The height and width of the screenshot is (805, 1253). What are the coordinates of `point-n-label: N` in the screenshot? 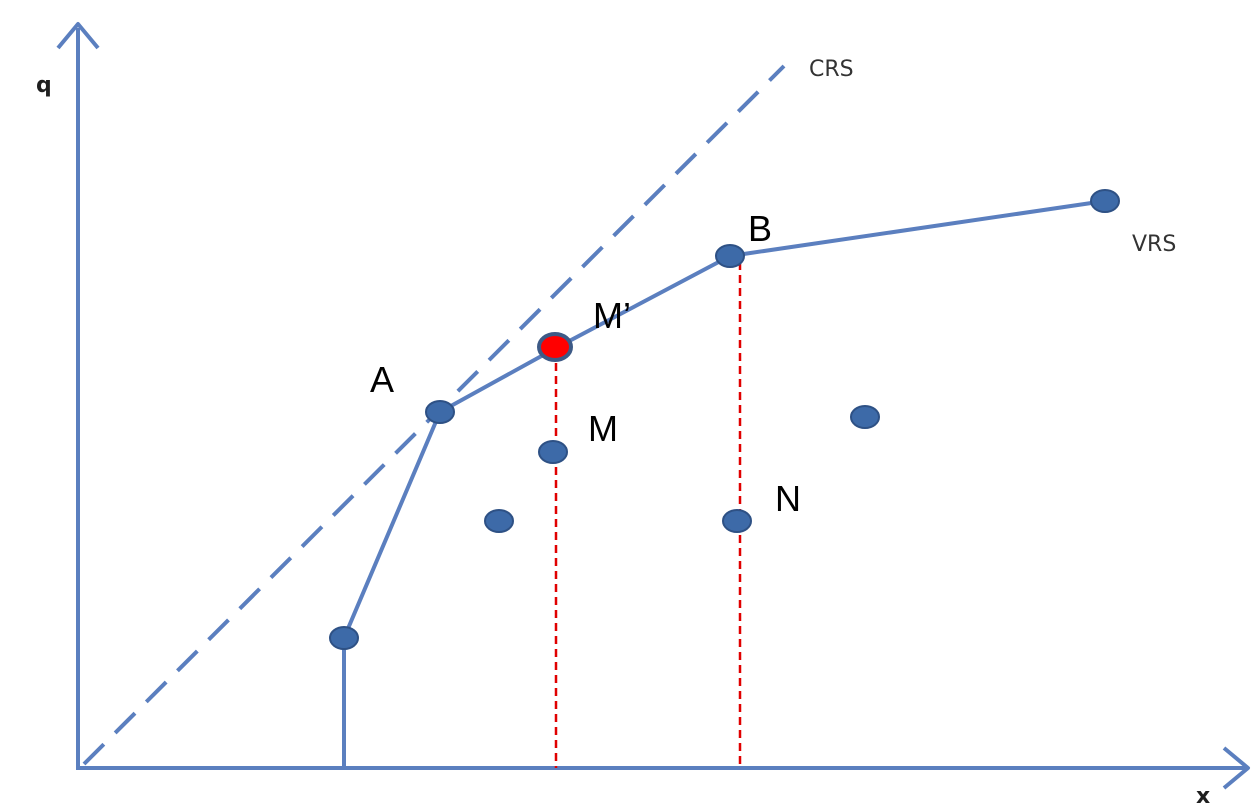 It's located at (788, 498).